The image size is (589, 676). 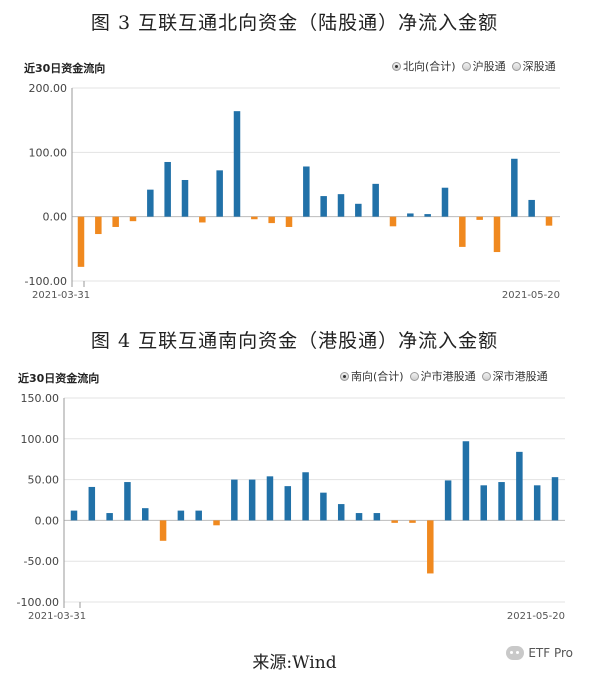 What do you see at coordinates (48, 88) in the screenshot?
I see `y-tick-label: 200.00` at bounding box center [48, 88].